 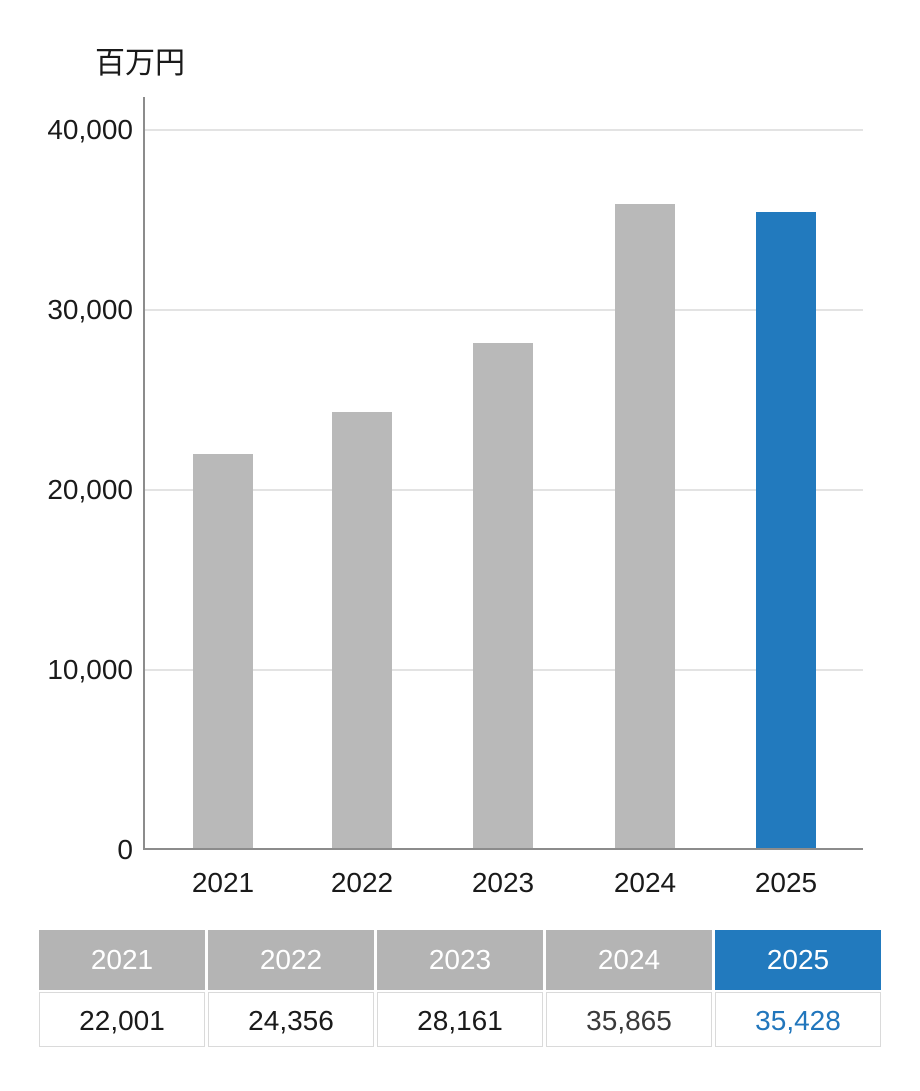 I want to click on bar-2023, so click(x=503, y=596).